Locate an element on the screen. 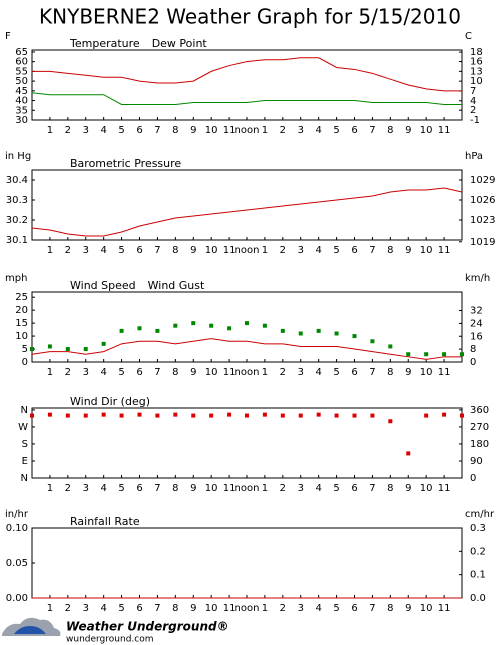 The width and height of the screenshot is (500, 645). site: wunderground.com is located at coordinates (110, 640).